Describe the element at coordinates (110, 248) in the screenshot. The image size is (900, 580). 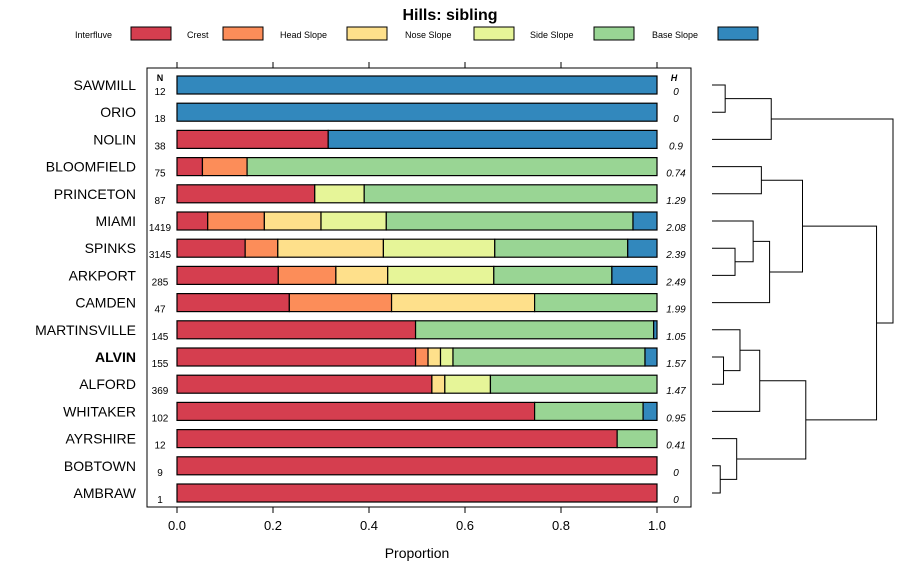
I see `row-label: SPINKS` at that location.